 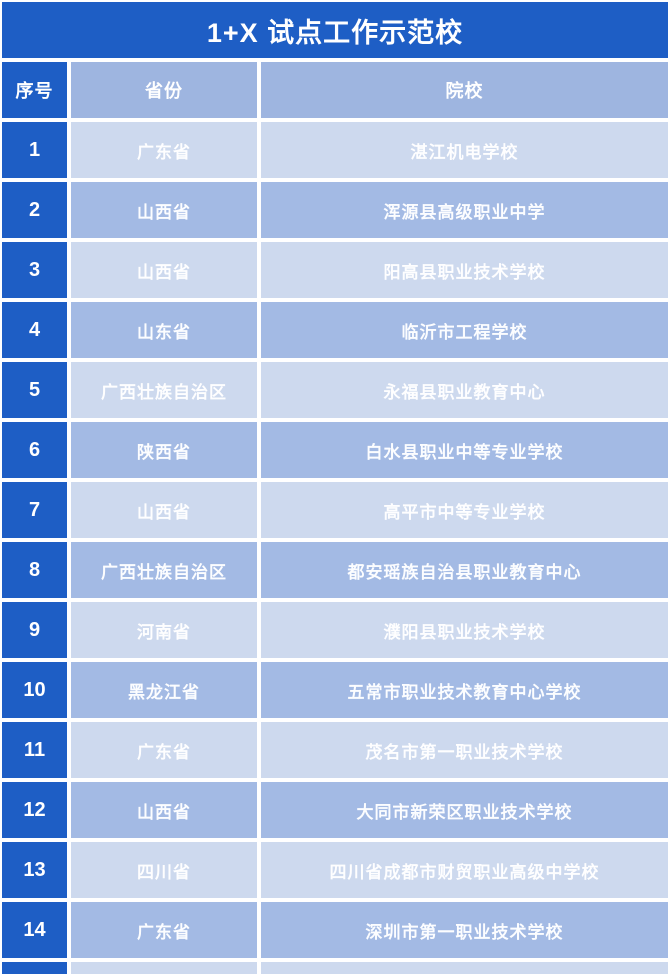 I want to click on row-school-cell: 五常市职业技术教育中心学校, so click(x=464, y=690).